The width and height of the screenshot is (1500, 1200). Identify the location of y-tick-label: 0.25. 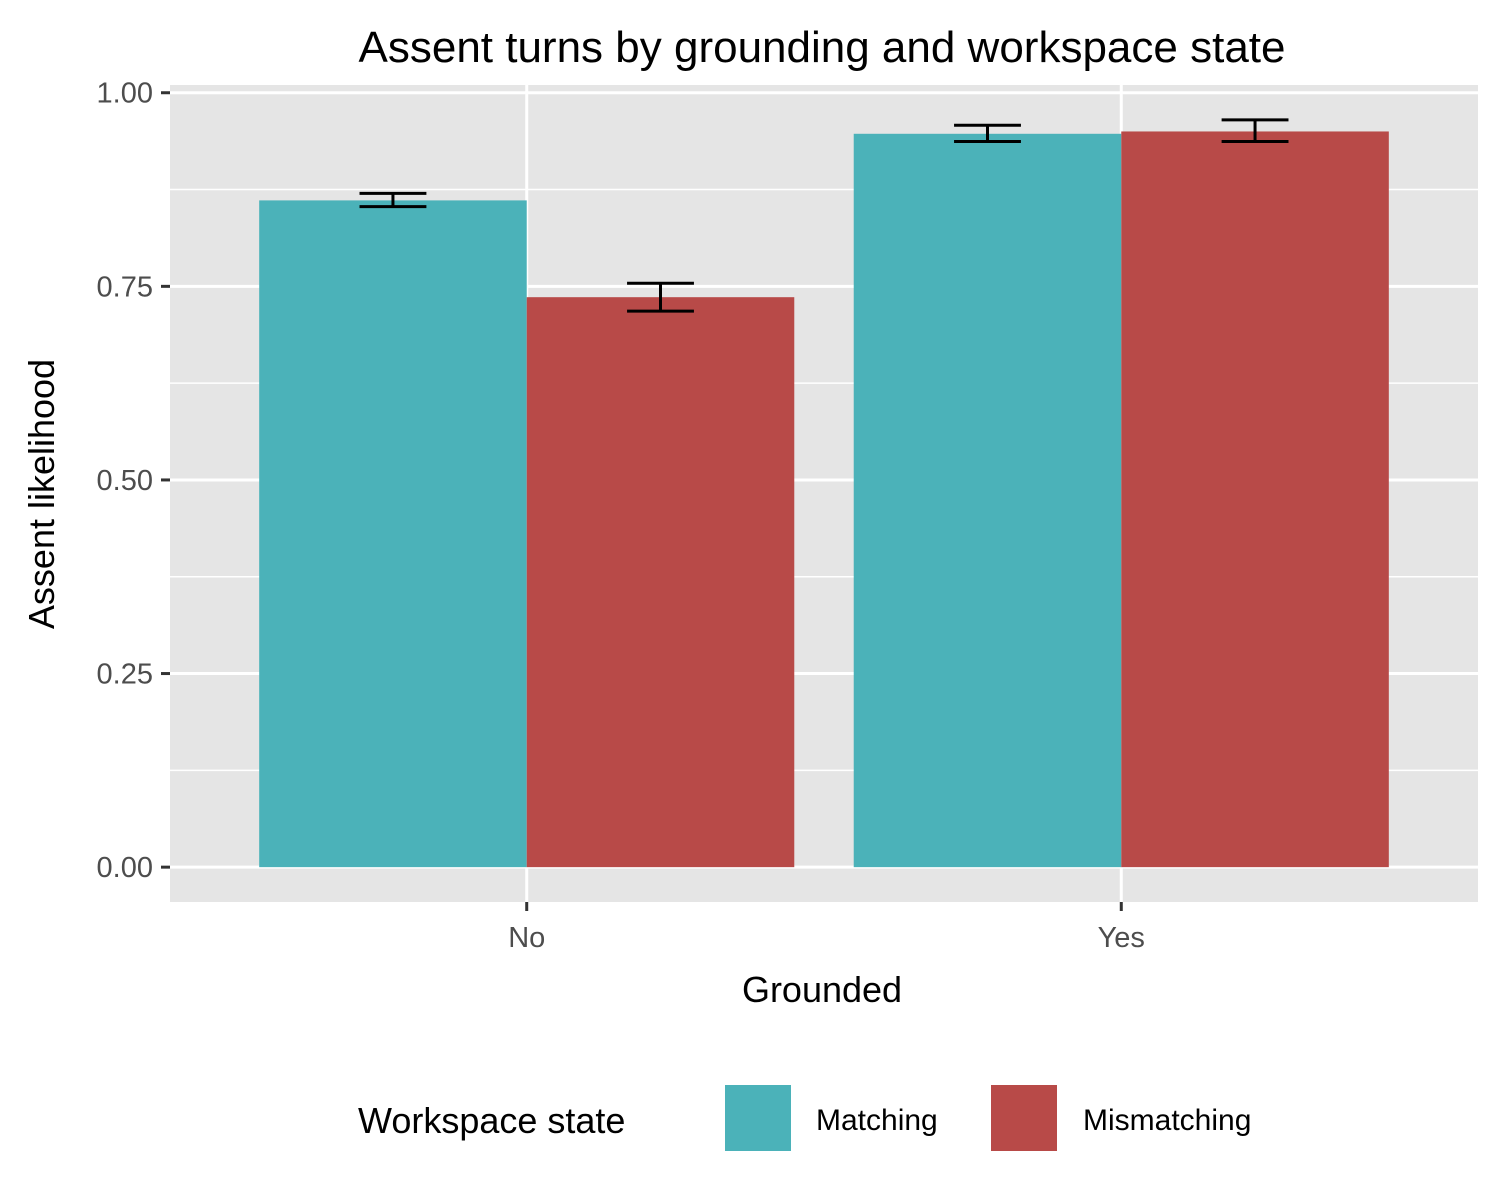
(125, 675).